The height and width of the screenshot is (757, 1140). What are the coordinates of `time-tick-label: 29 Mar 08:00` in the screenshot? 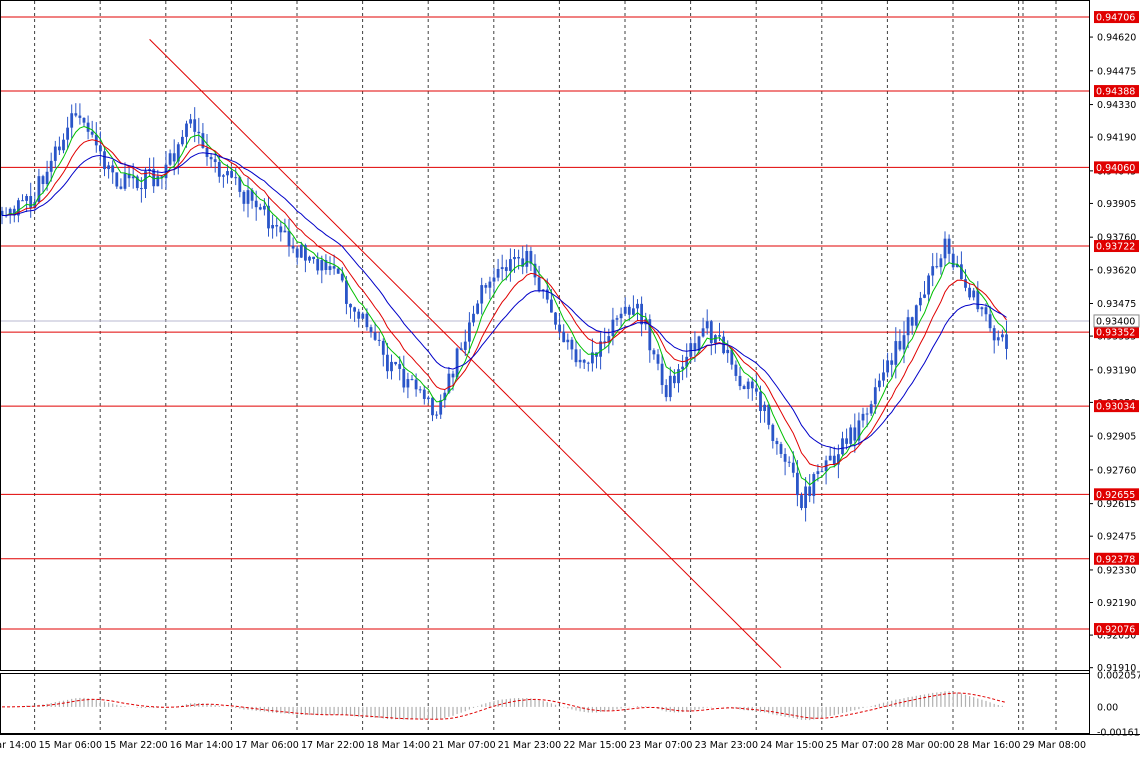 It's located at (1054, 745).